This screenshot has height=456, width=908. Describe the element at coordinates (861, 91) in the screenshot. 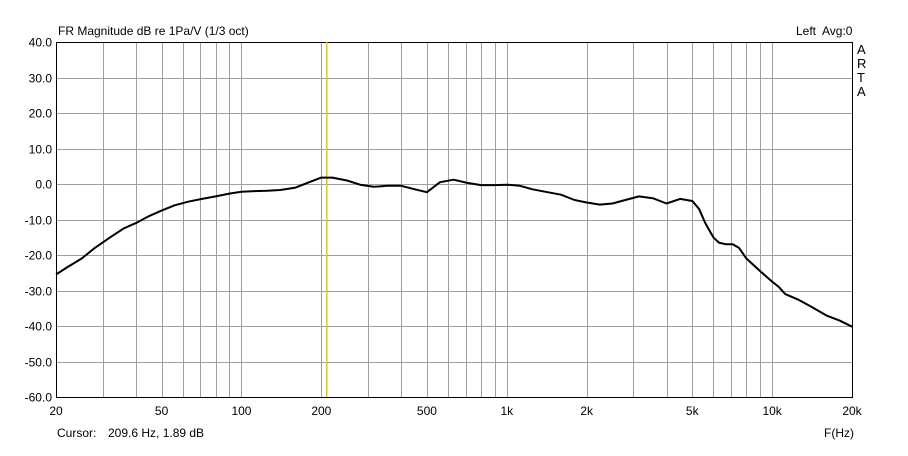

I see `brand-letter-a2: A` at that location.